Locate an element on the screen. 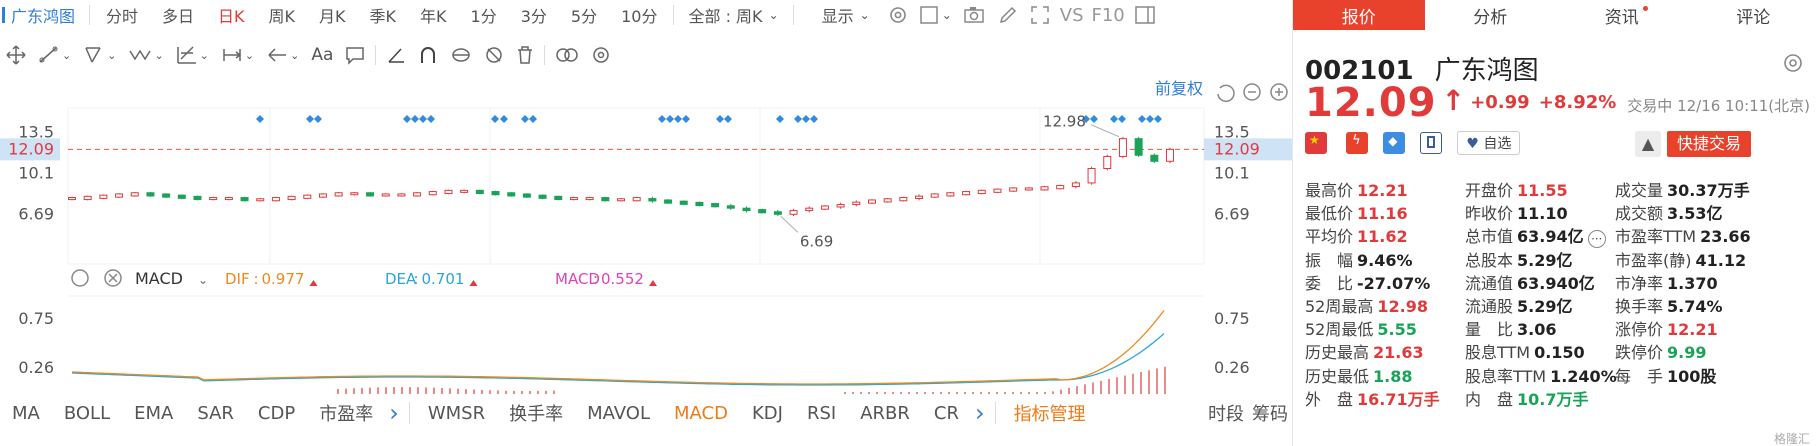  angle-tool-icon is located at coordinates (396, 55).